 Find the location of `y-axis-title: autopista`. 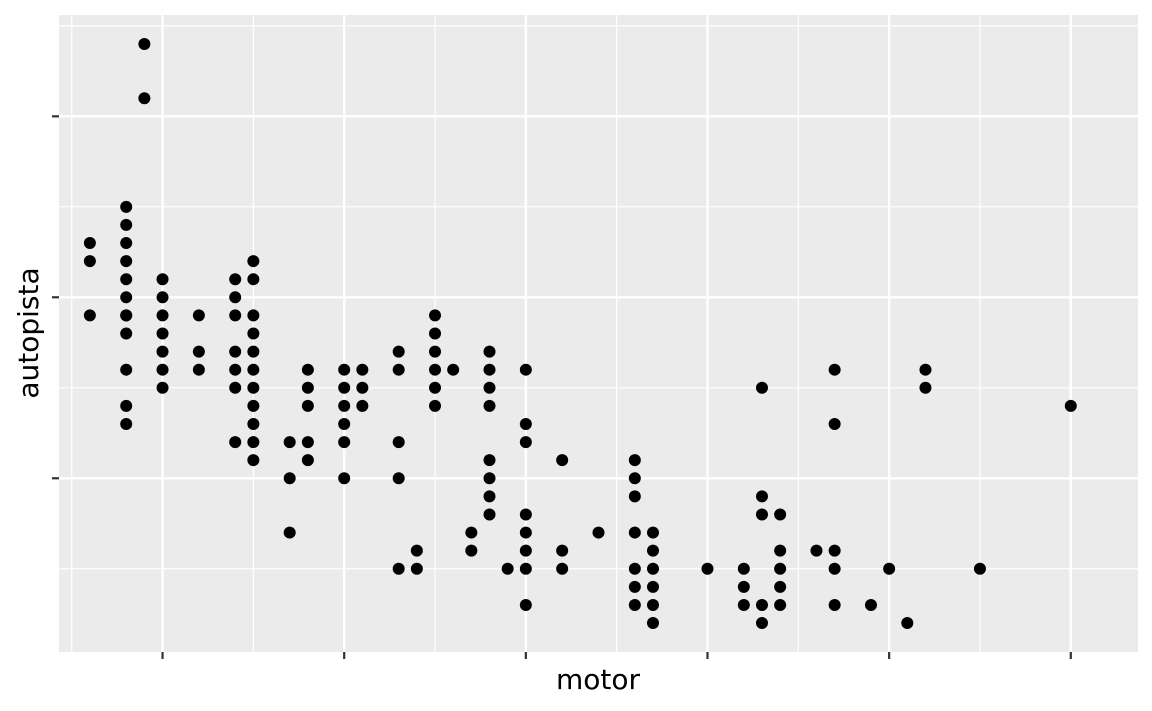

y-axis-title: autopista is located at coordinates (28, 332).